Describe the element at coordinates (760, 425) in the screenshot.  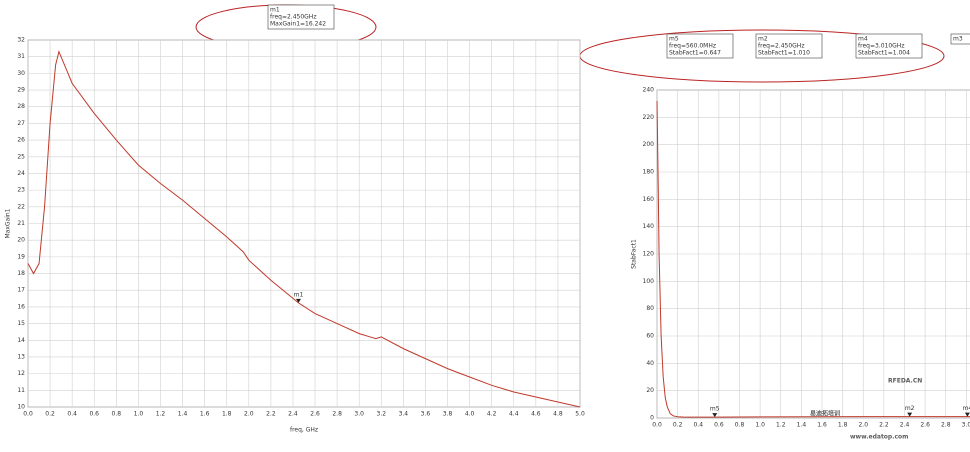
I see `x-tick-label: 1.0` at that location.